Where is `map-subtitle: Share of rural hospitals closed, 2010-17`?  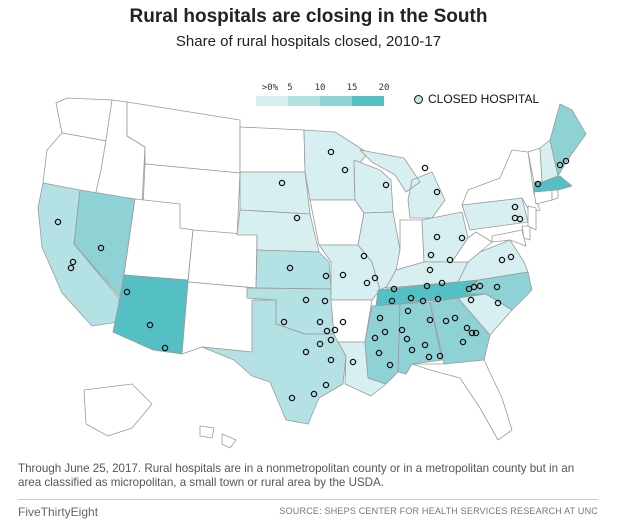 map-subtitle: Share of rural hospitals closed, 2010-17 is located at coordinates (308, 41).